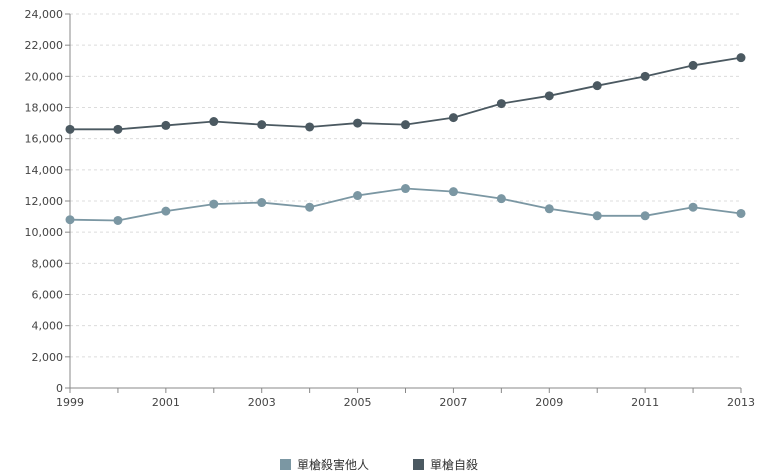 The image size is (758, 474). Describe the element at coordinates (454, 465) in the screenshot. I see `legend-label-suicide: 單槍自殺` at that location.